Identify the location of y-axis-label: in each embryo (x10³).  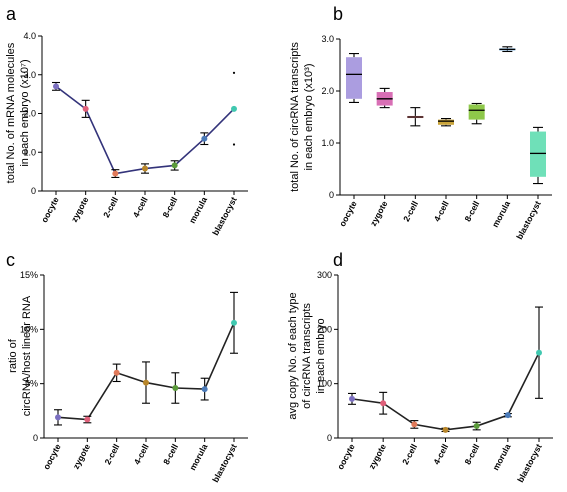
(309, 117).